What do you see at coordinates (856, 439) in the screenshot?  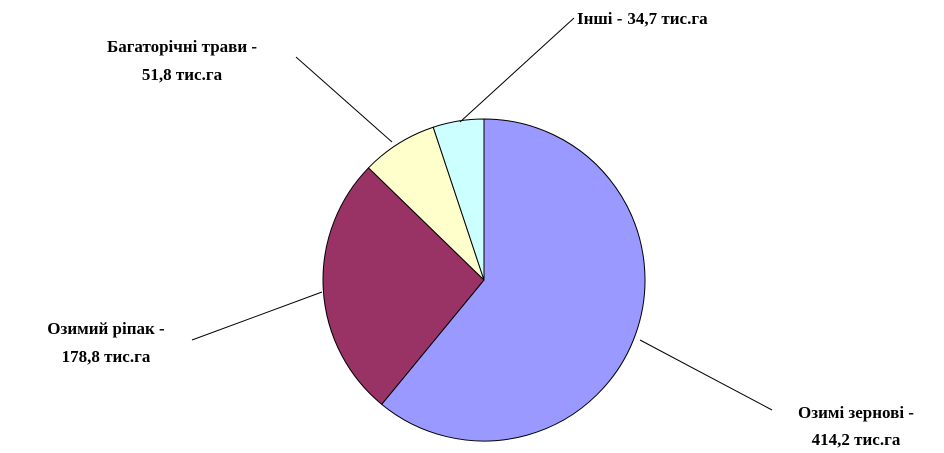 I see `value-label: 414,2 тис.га` at bounding box center [856, 439].